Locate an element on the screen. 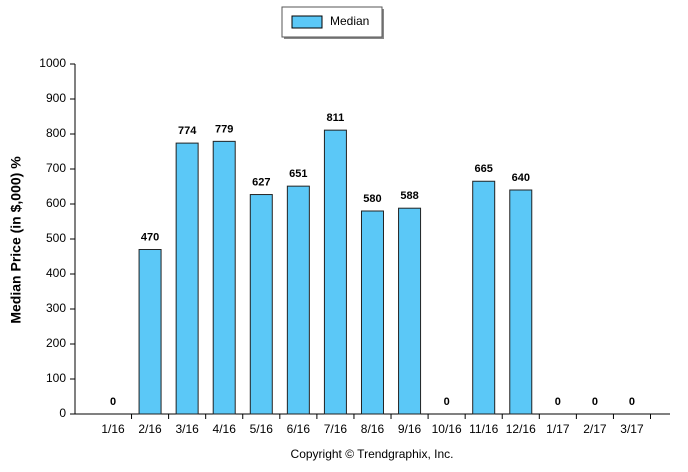 The height and width of the screenshot is (472, 688). value-label: 470 is located at coordinates (150, 237).